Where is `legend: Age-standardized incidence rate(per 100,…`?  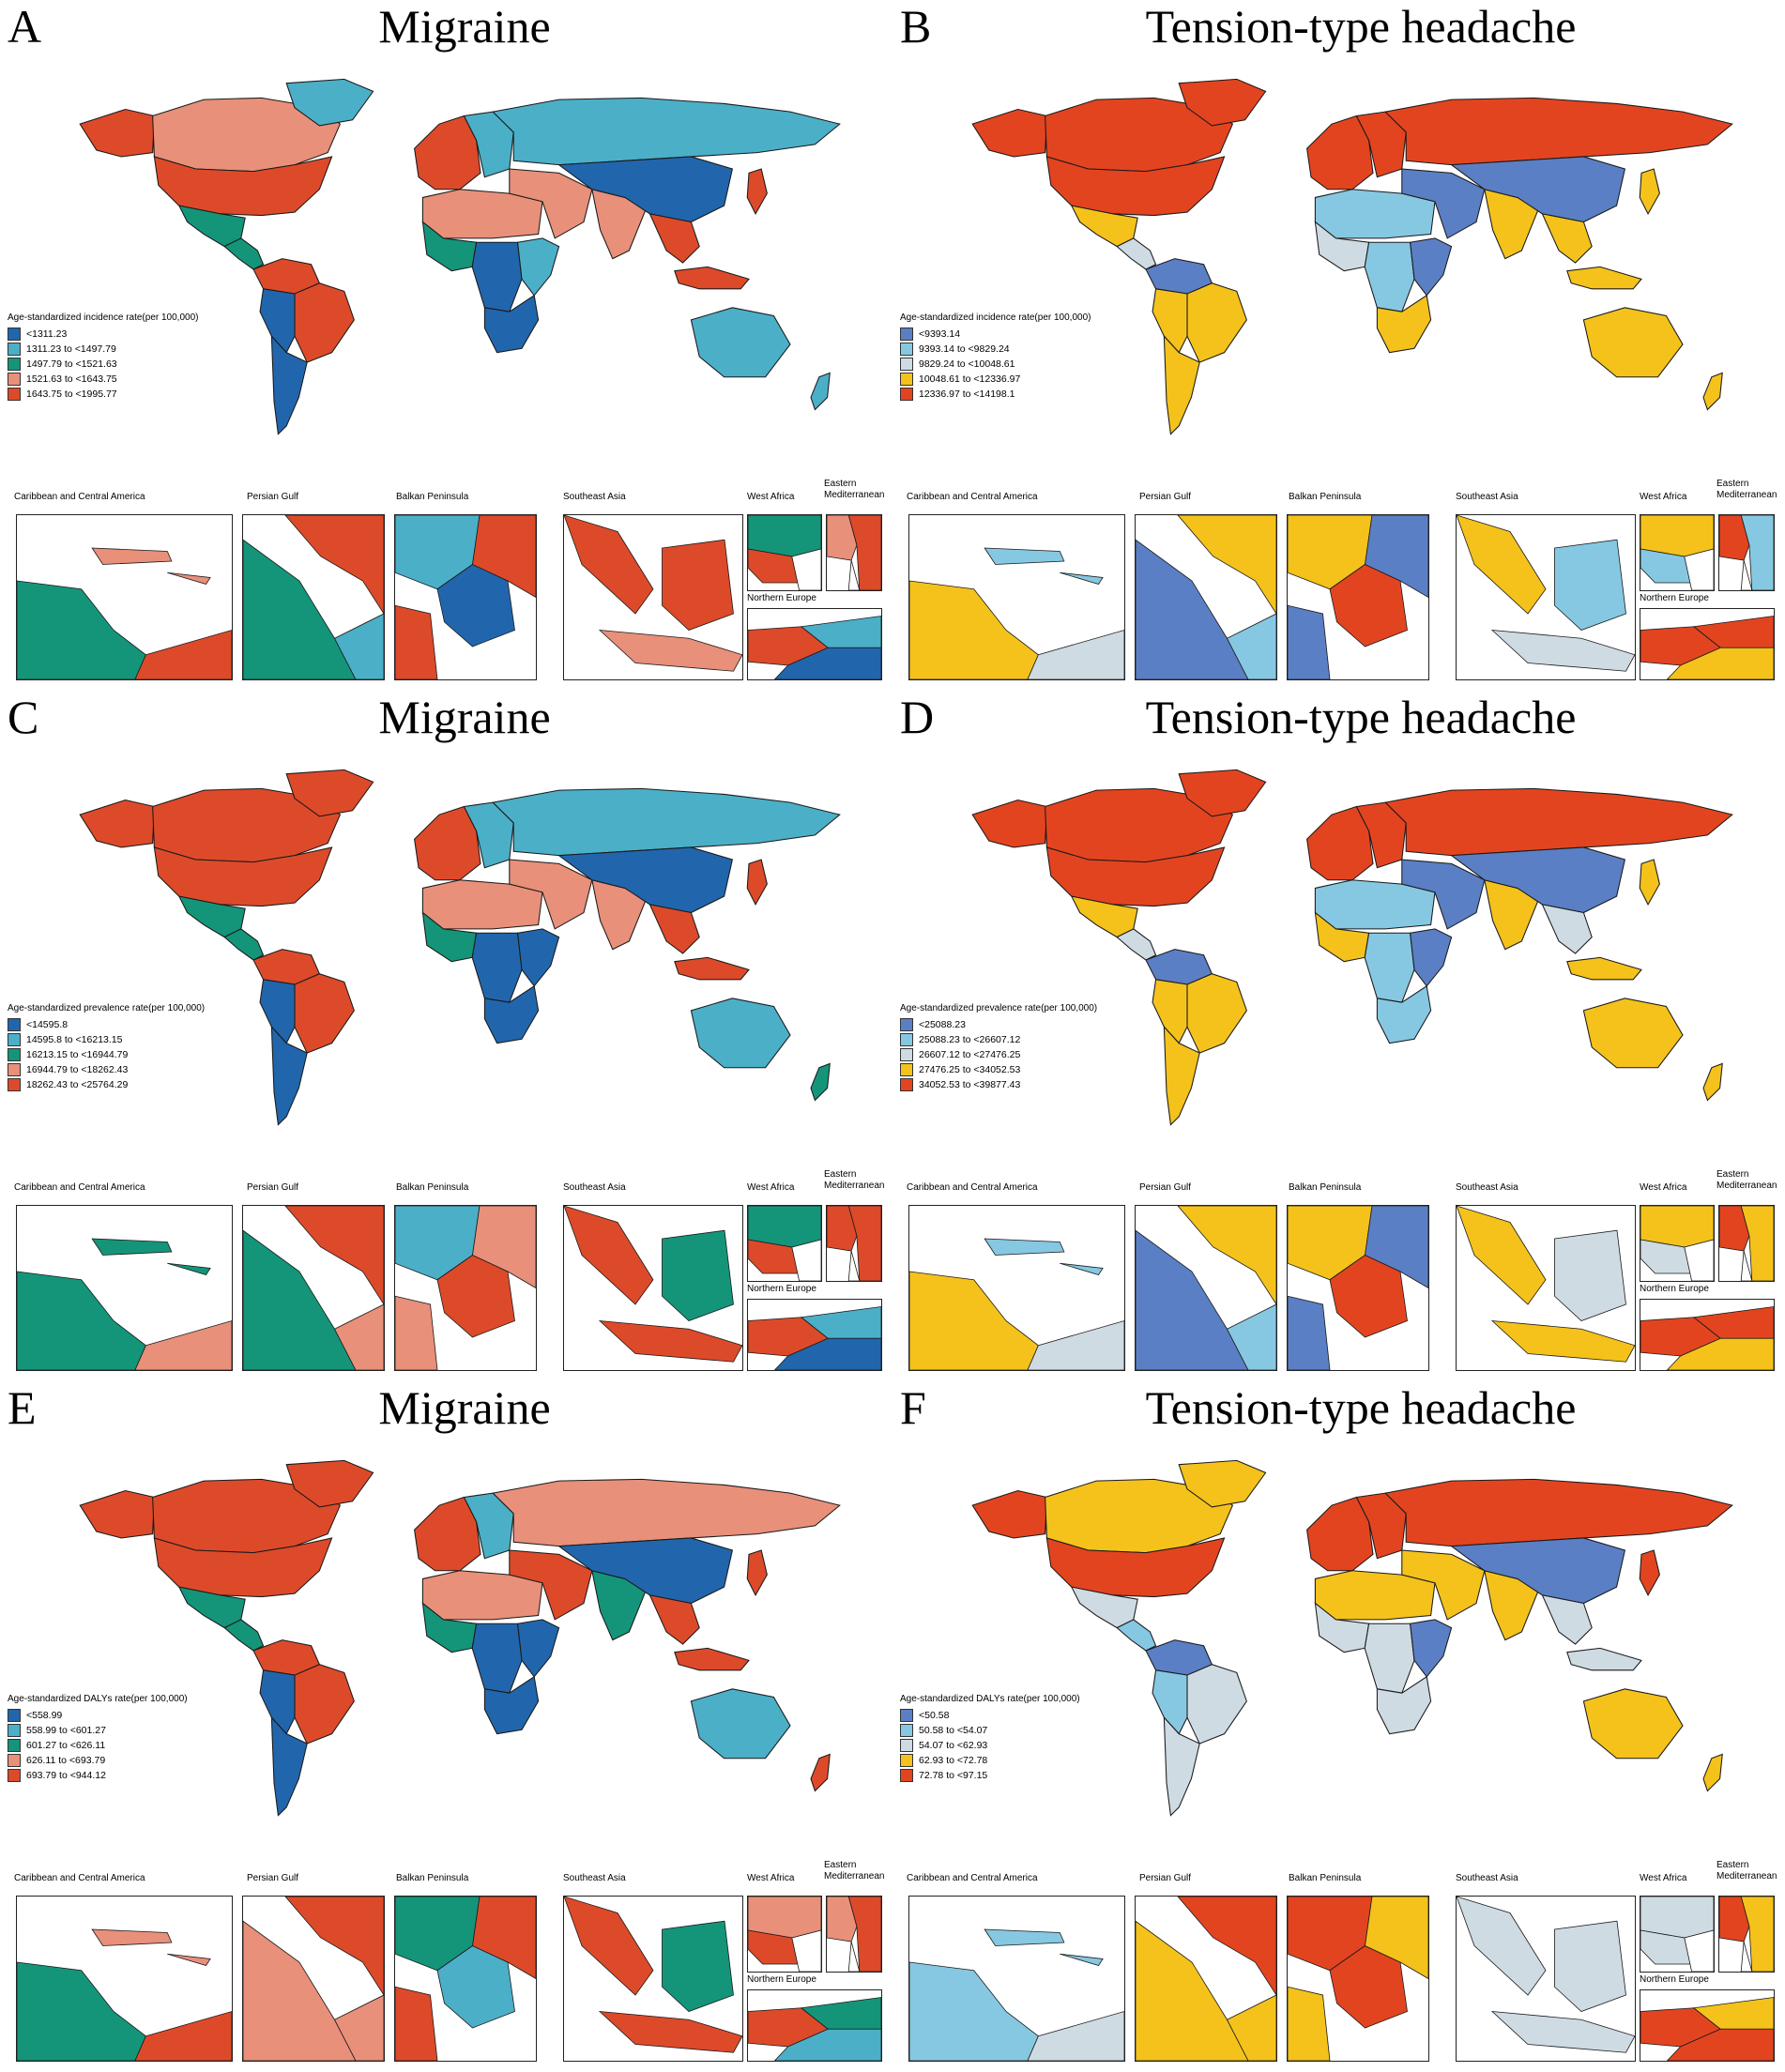
legend: Age-standardized incidence rate(per 100,… is located at coordinates (103, 356).